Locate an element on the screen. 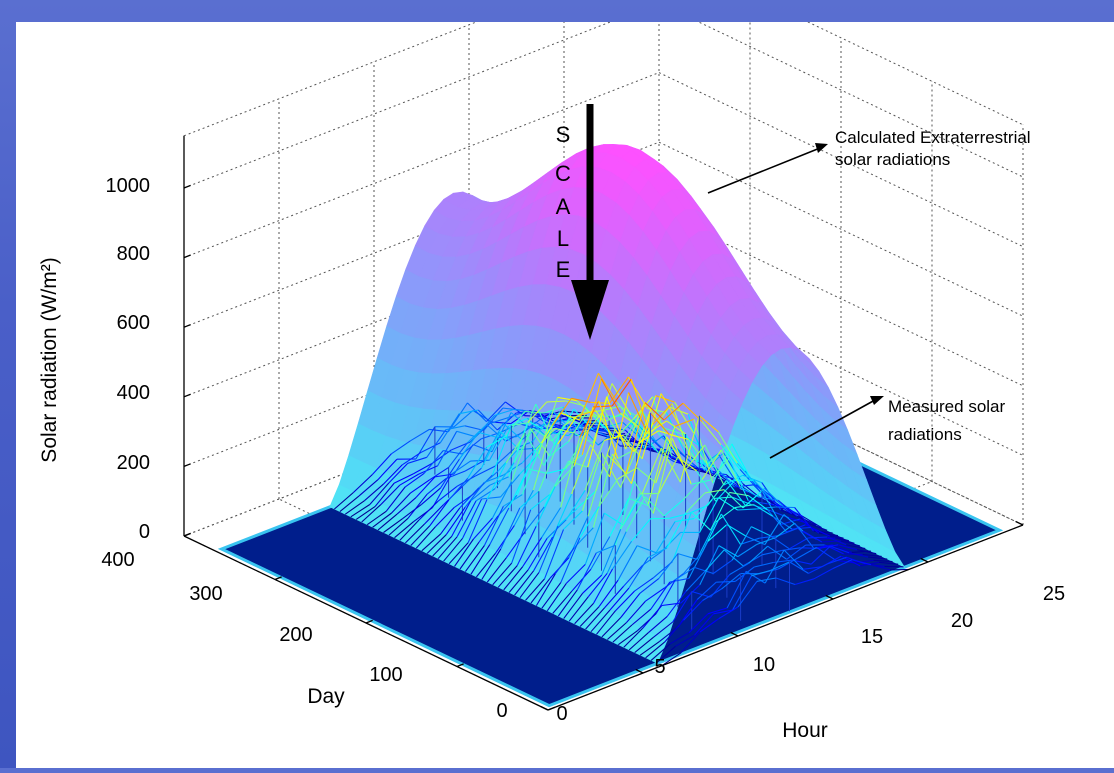 This screenshot has width=1114, height=773. hour-tick-label: 5 is located at coordinates (659, 667).